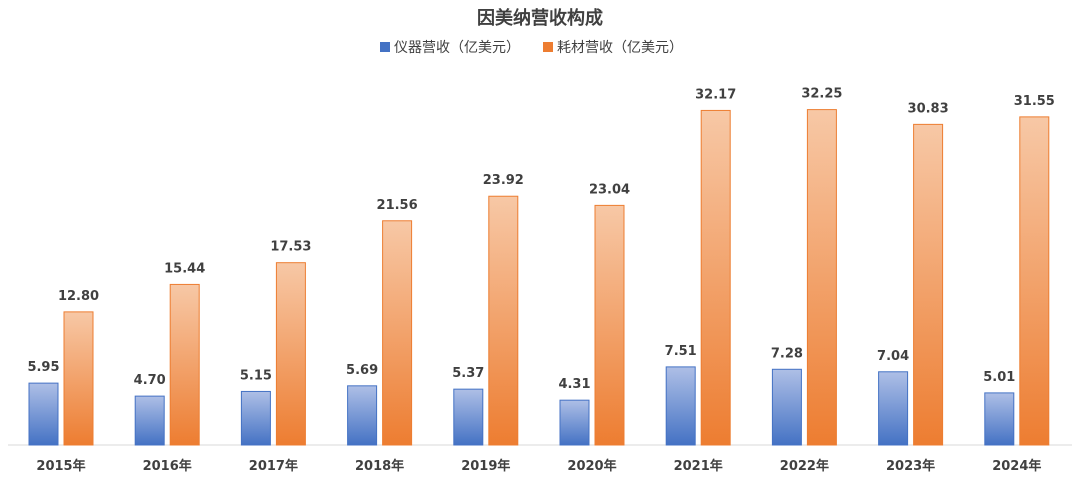 The image size is (1080, 478). What do you see at coordinates (591, 466) in the screenshot?
I see `x-tick-label: 2020年` at bounding box center [591, 466].